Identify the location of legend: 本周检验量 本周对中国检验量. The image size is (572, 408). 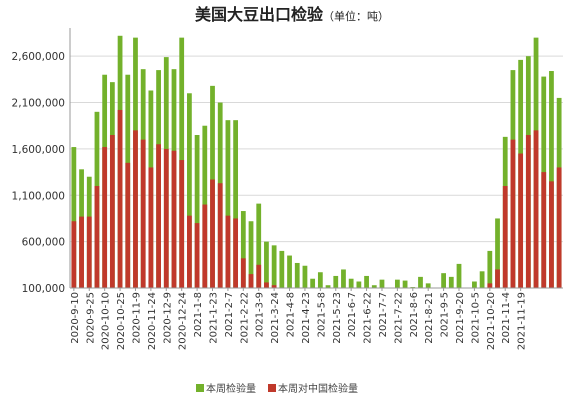
(277, 388).